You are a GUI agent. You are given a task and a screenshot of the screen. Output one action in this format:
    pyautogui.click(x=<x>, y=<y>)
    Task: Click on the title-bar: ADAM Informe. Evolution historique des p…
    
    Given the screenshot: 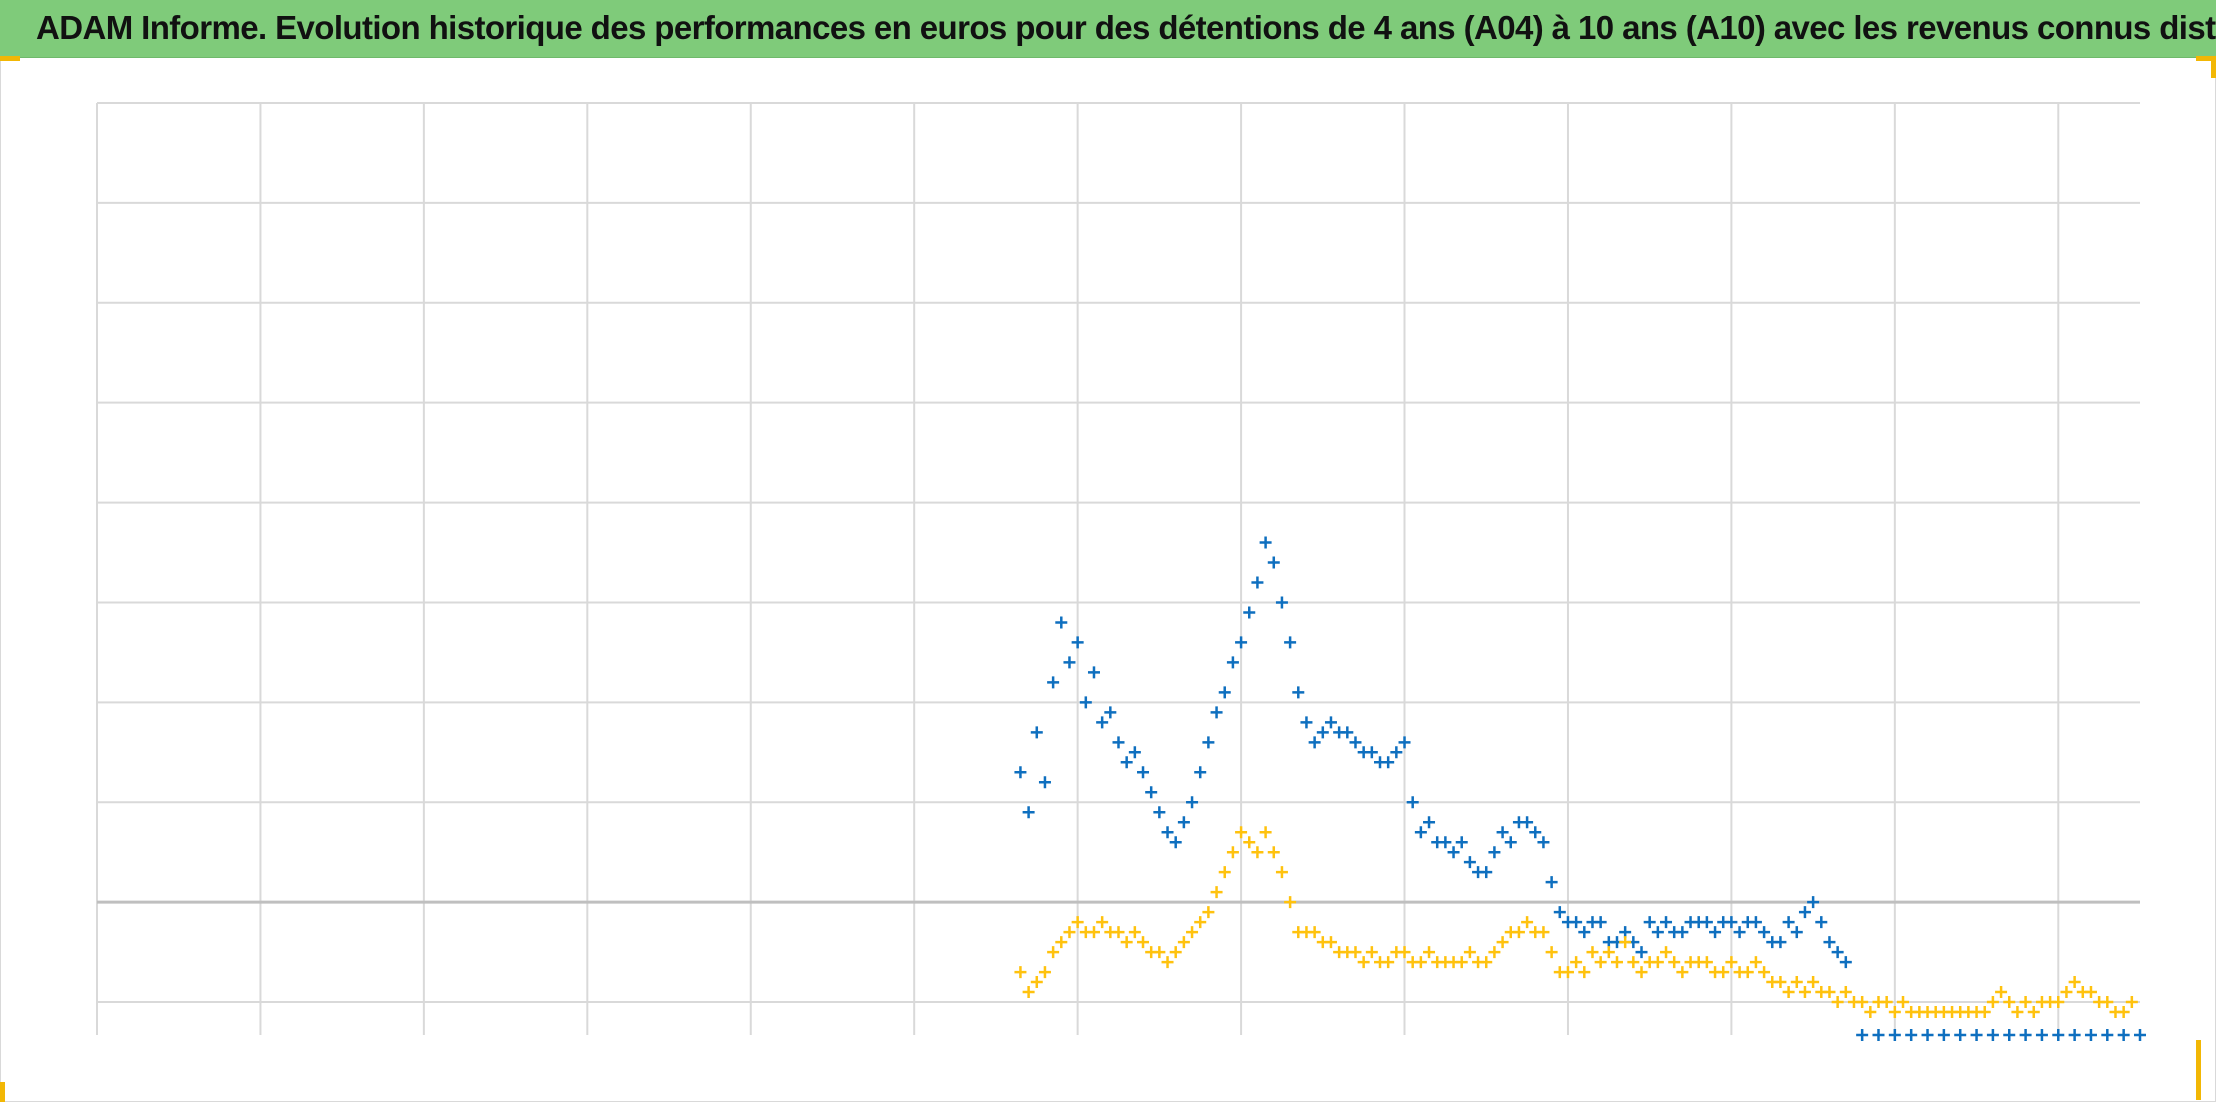 What is the action you would take?
    pyautogui.click(x=1108, y=29)
    